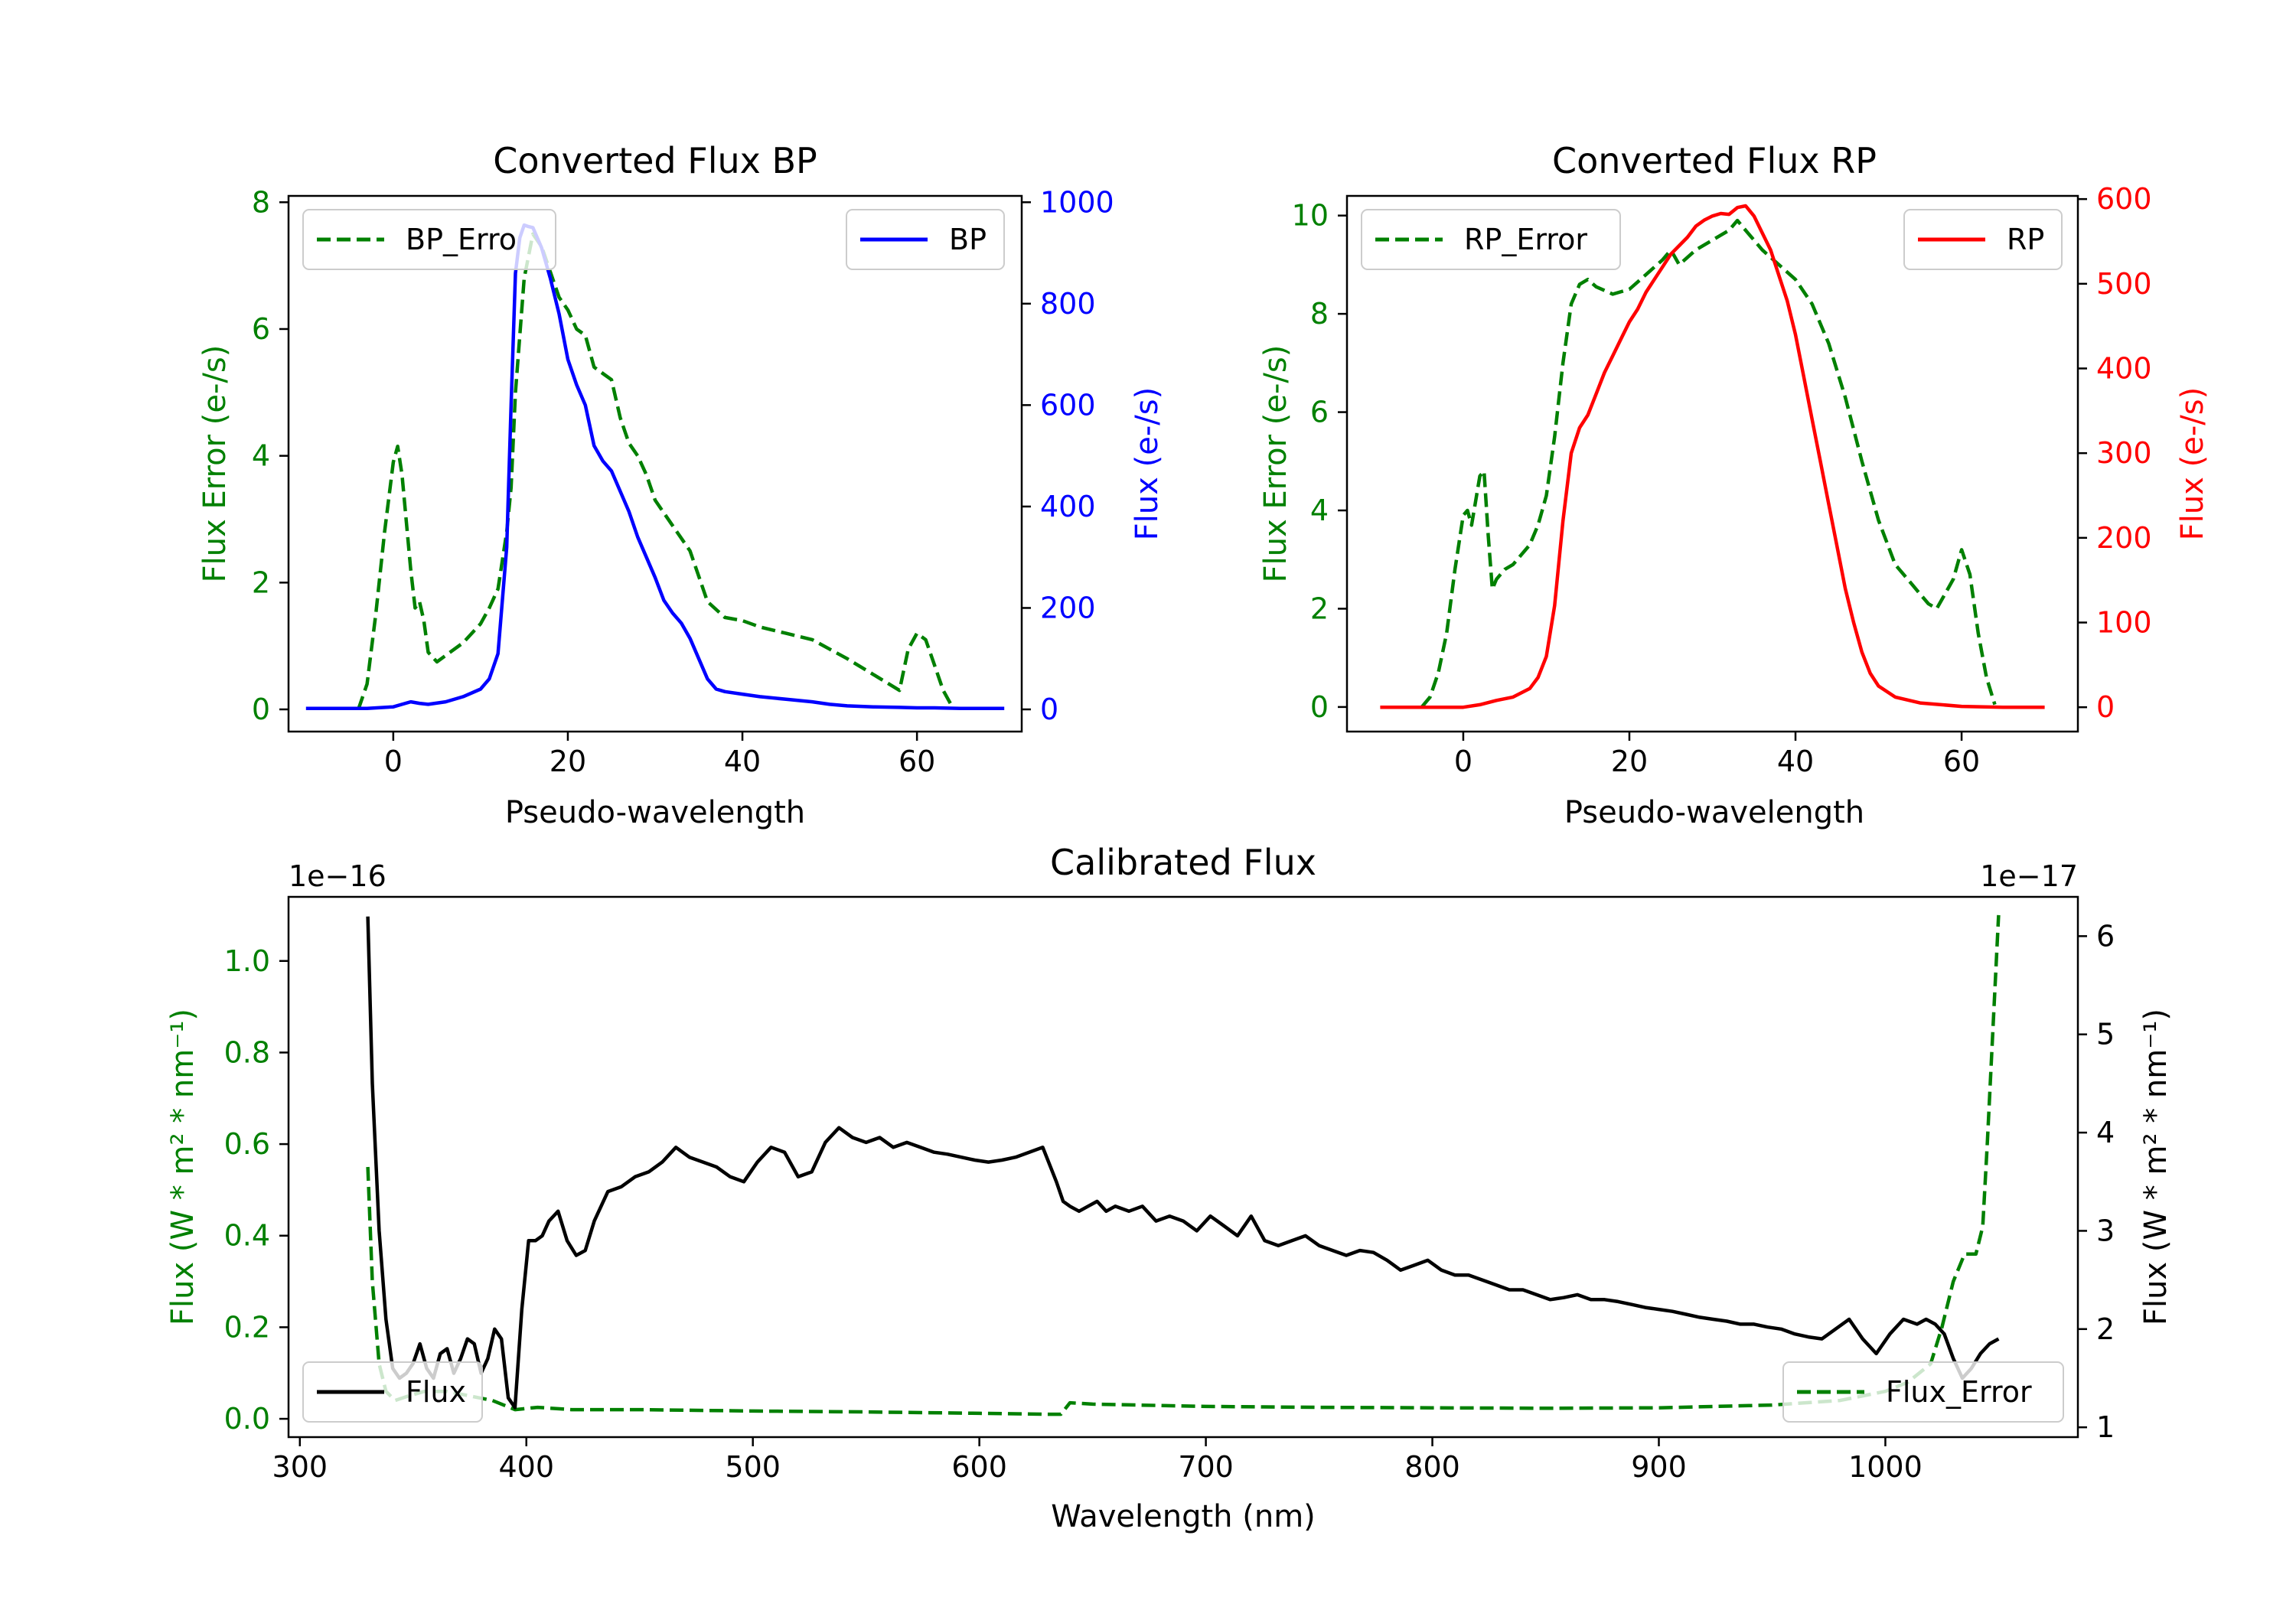 Image resolution: width=2296 pixels, height=1607 pixels. Describe the element at coordinates (436, 1392) in the screenshot. I see `cal-legend-left-label: Flux` at that location.